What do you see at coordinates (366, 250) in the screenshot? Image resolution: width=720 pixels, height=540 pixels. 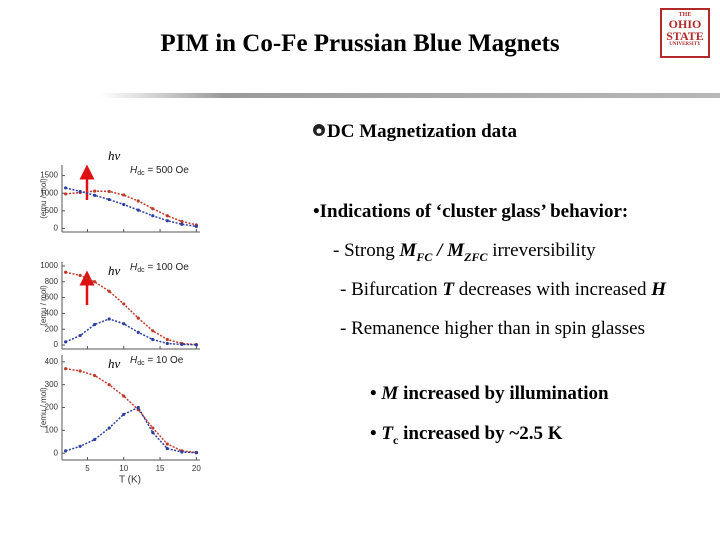 I see `text: - Strong` at bounding box center [366, 250].